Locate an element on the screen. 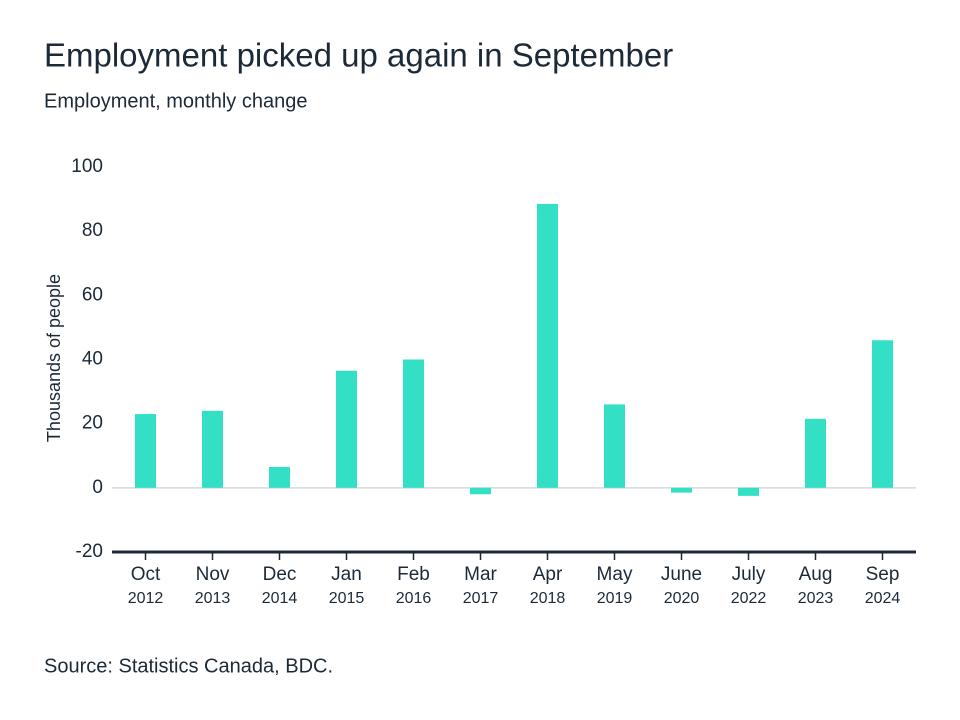 The width and height of the screenshot is (960, 720). y-tick-label: -20 is located at coordinates (89, 551).